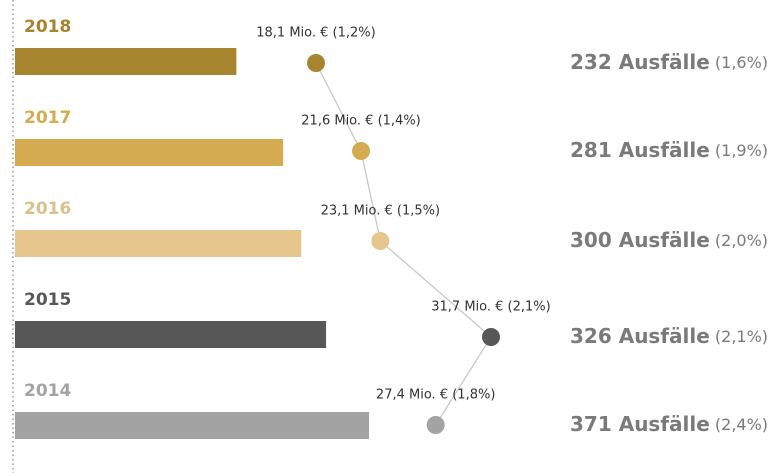  Describe the element at coordinates (640, 62) in the screenshot. I see `count-value: 232 Ausfälle` at that location.